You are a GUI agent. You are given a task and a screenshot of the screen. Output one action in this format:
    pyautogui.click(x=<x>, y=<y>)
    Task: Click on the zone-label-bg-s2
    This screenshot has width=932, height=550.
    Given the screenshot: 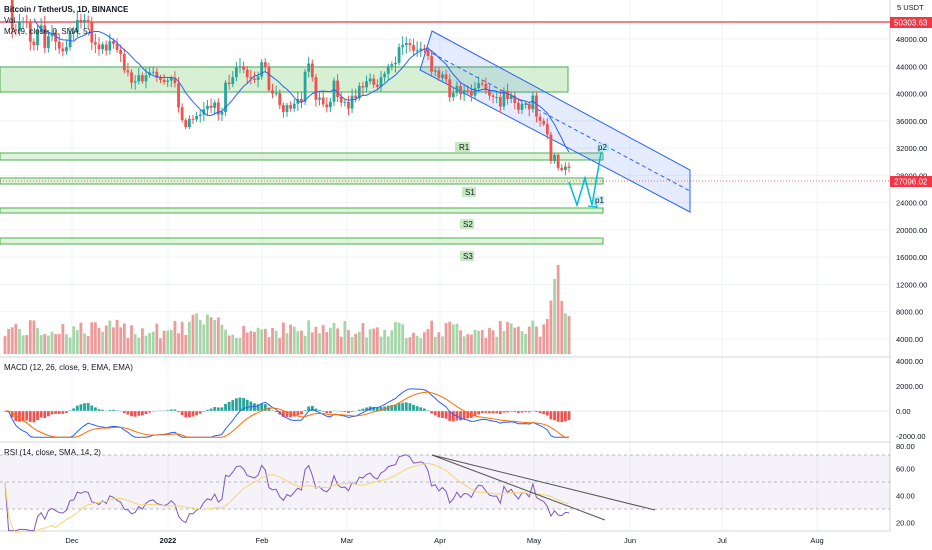 What is the action you would take?
    pyautogui.click(x=467, y=224)
    